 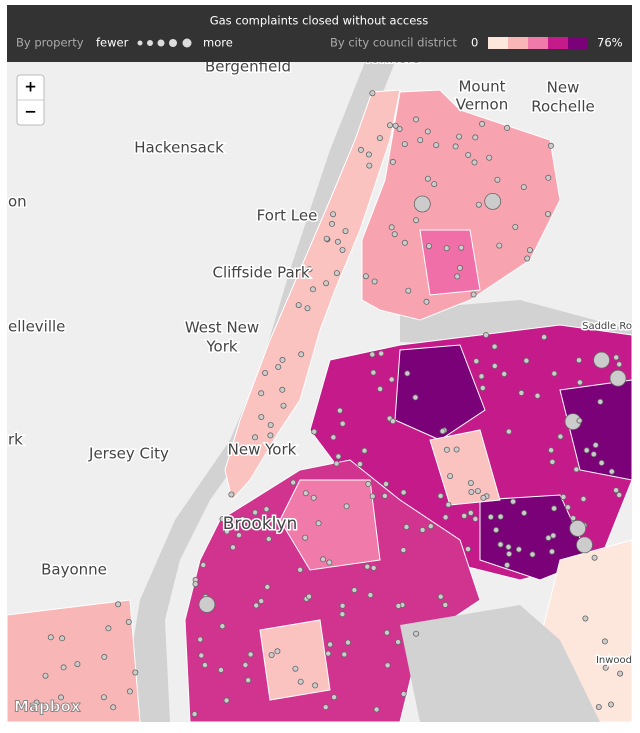 What do you see at coordinates (50, 43) in the screenshot?
I see `property-label: By property` at bounding box center [50, 43].